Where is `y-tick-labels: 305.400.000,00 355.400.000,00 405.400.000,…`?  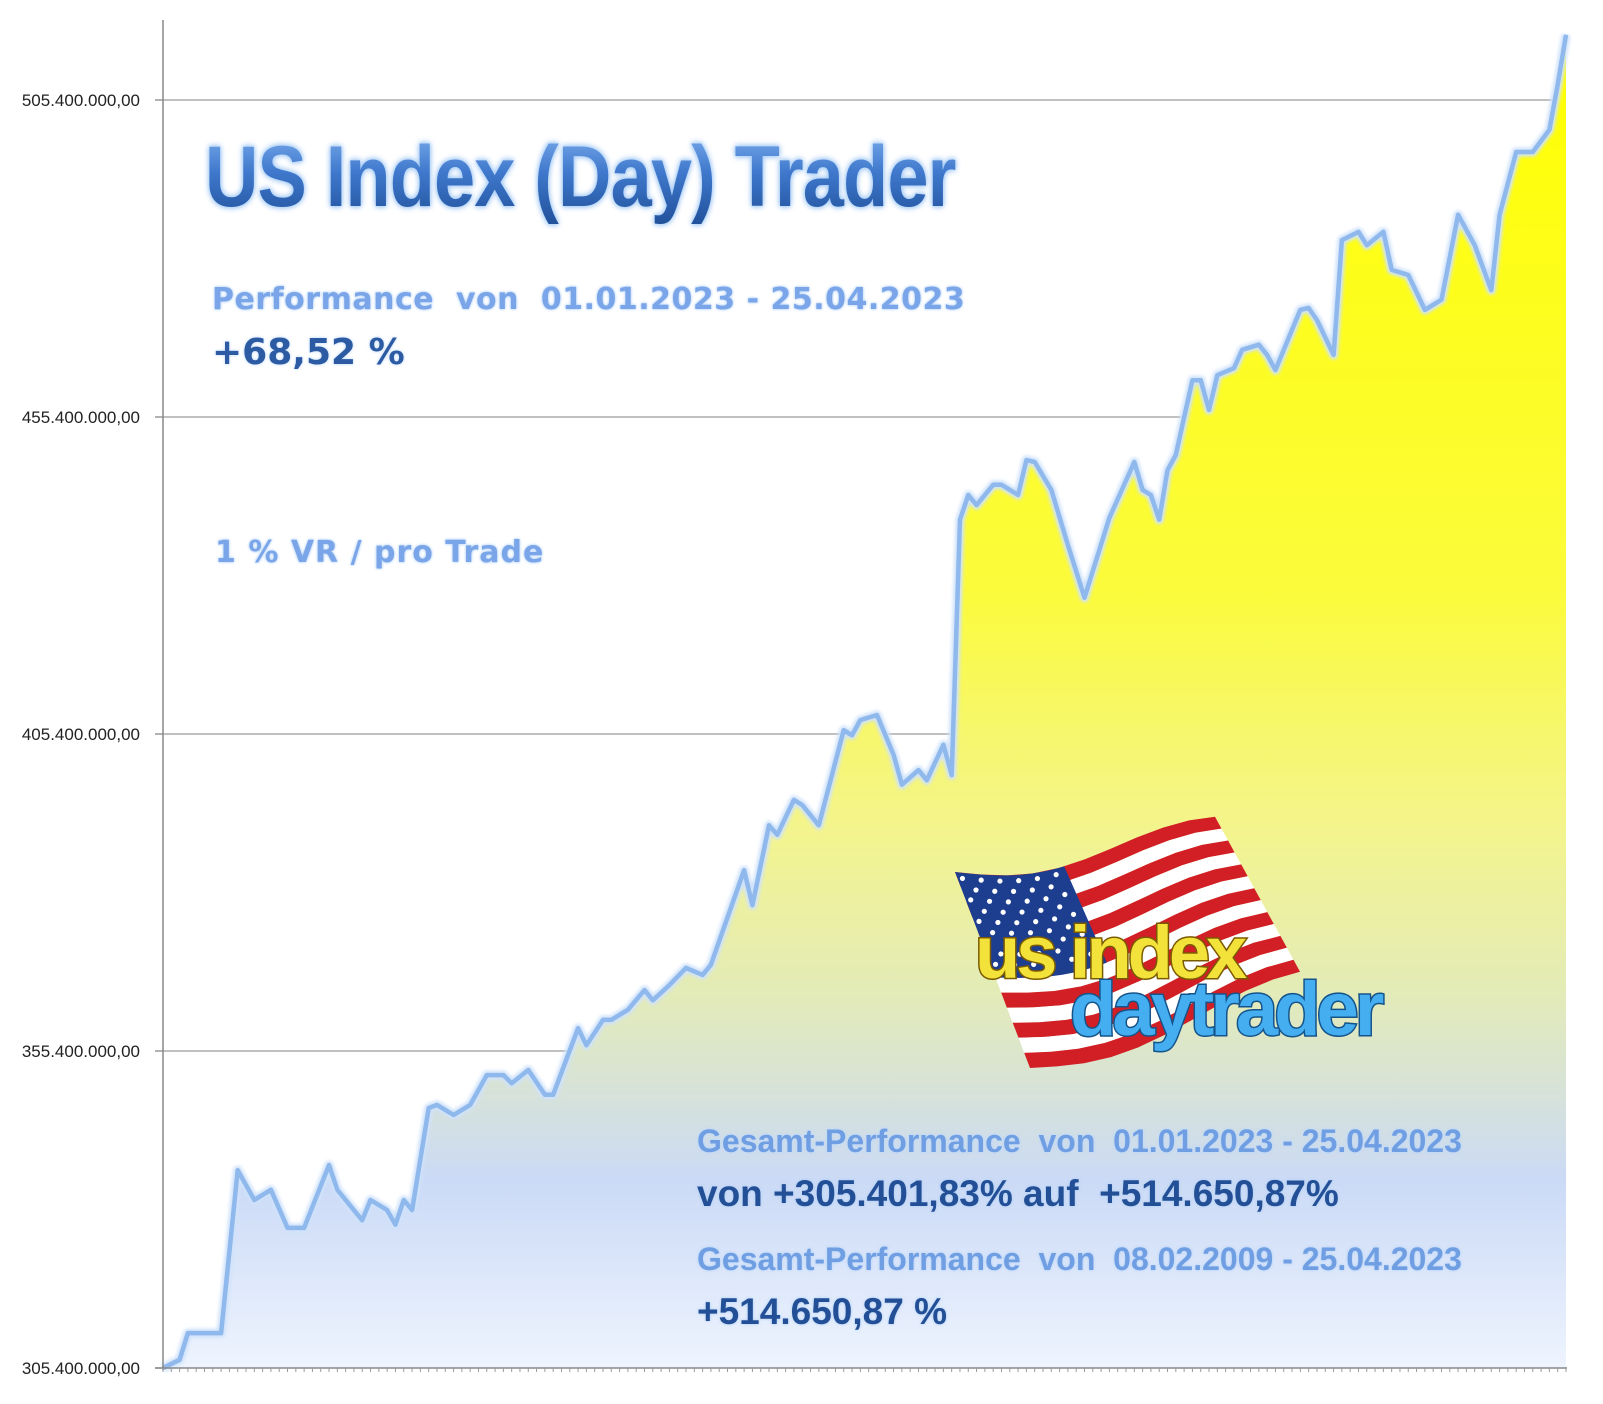 y-tick-labels: 305.400.000,00 355.400.000,00 405.400.000,… is located at coordinates (81, 734).